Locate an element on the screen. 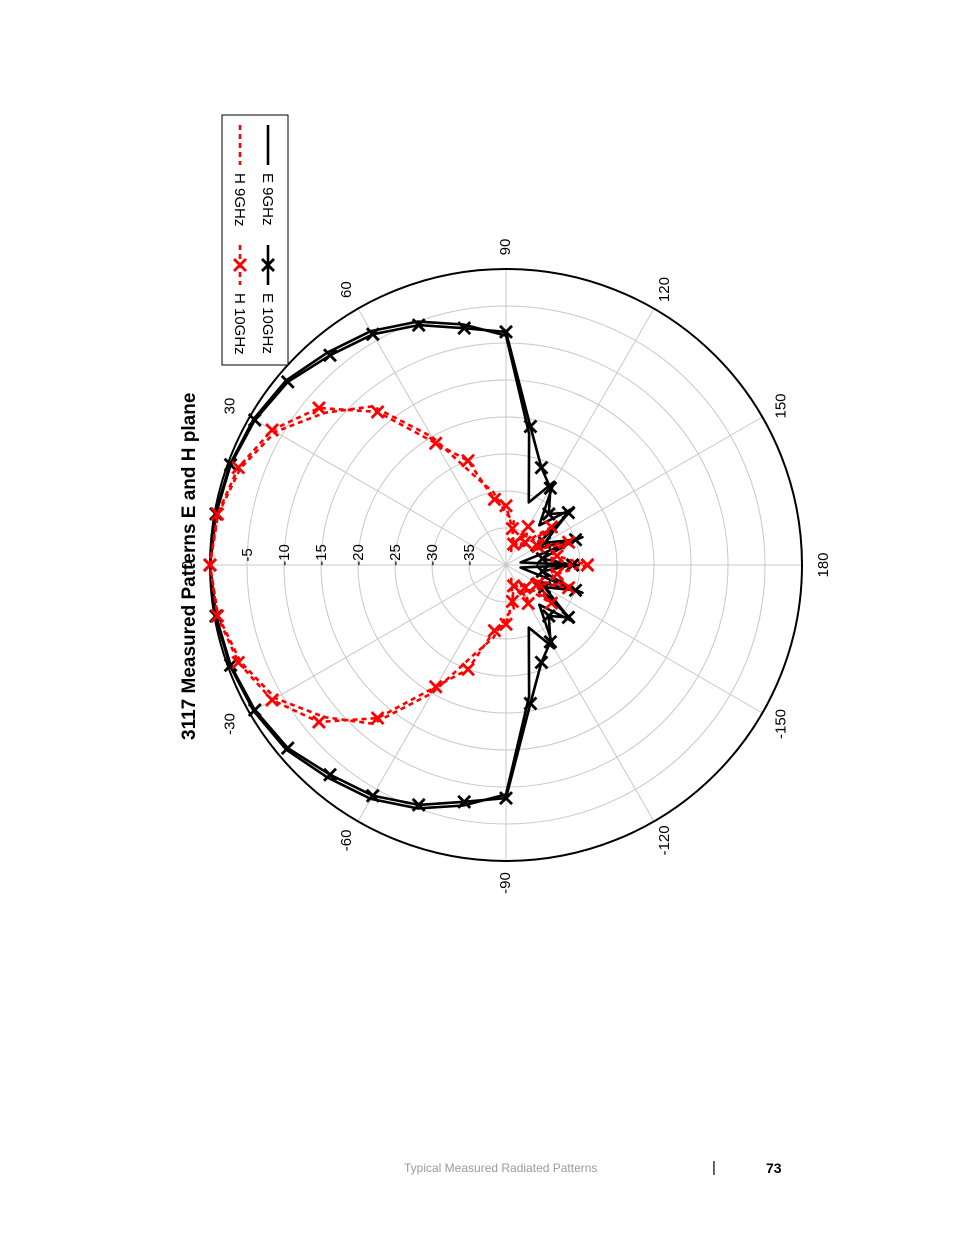  angle-tick-label: 0 is located at coordinates (187, 565).